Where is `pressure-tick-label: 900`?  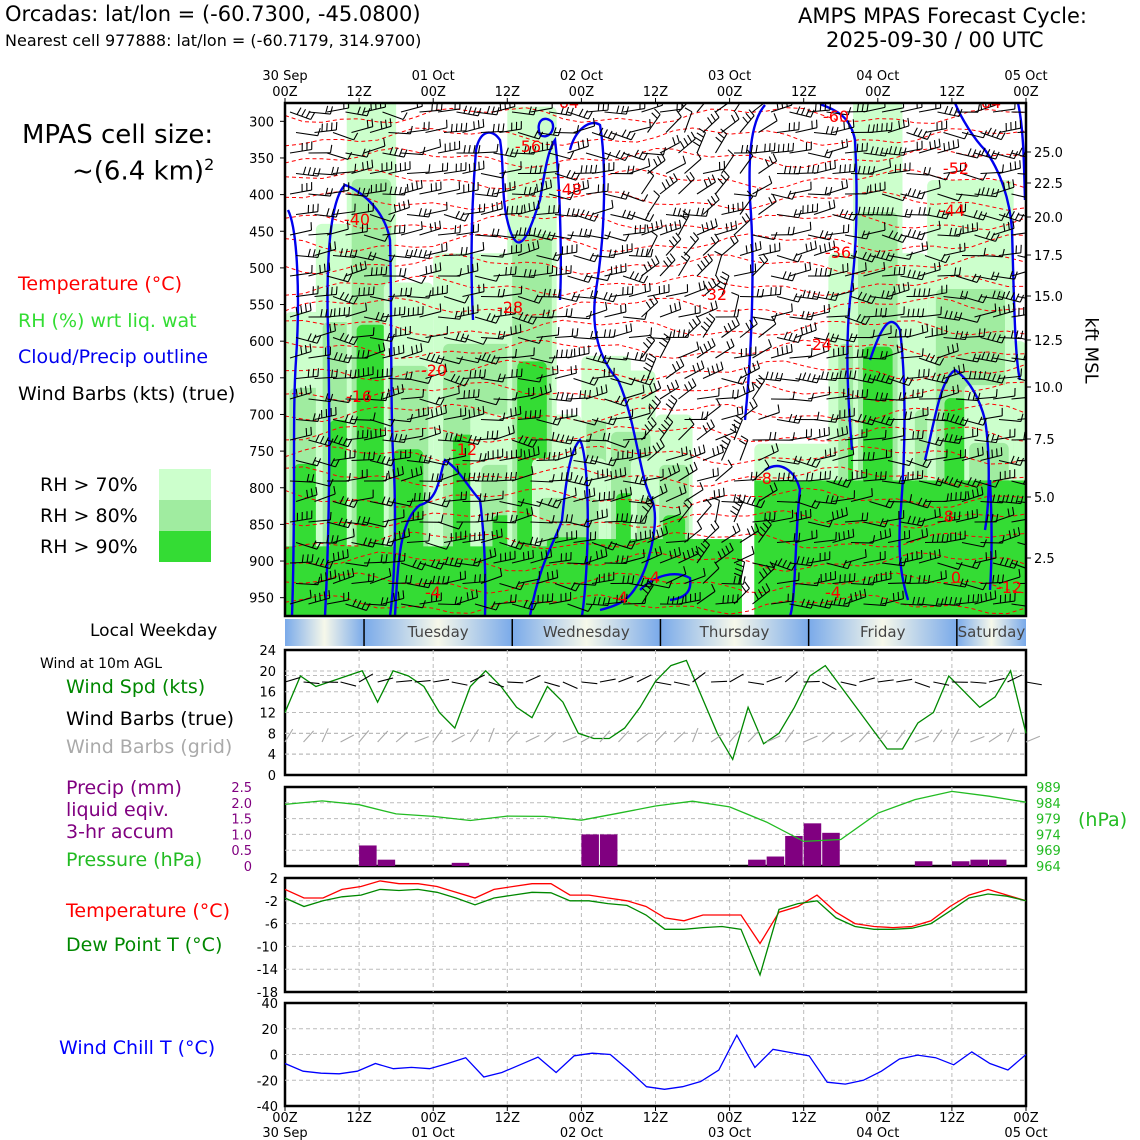 pressure-tick-label: 900 is located at coordinates (261, 562).